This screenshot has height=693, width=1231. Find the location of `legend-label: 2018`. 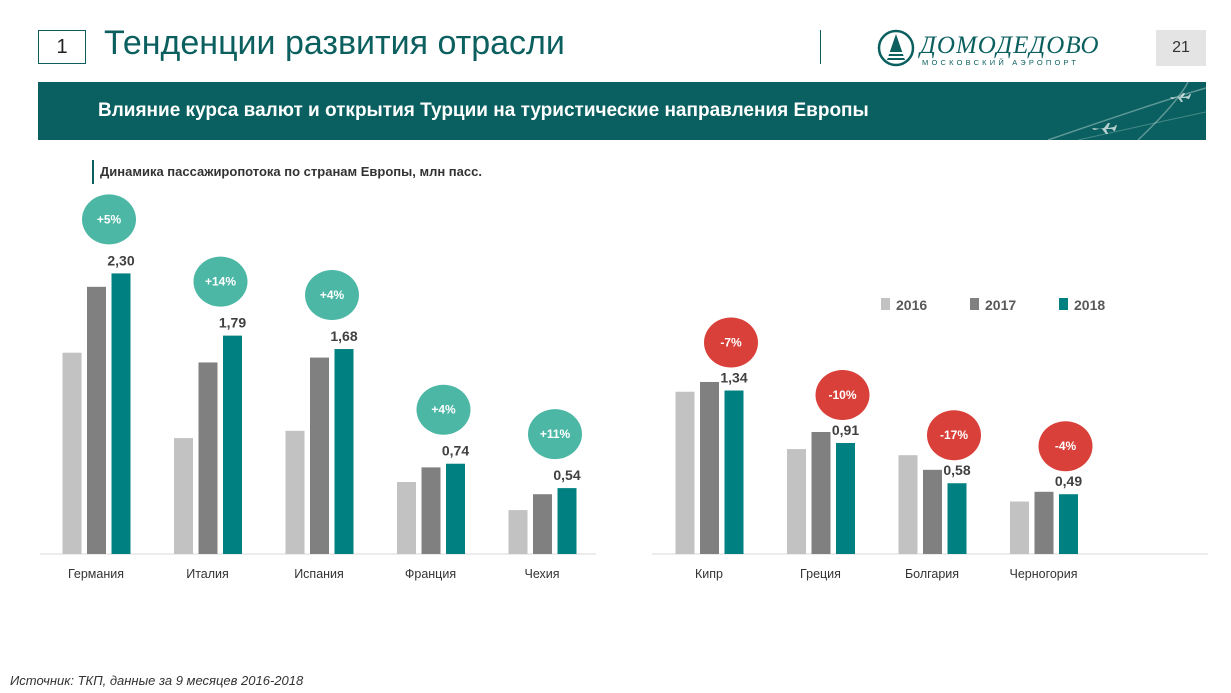

legend-label: 2018 is located at coordinates (1089, 305).